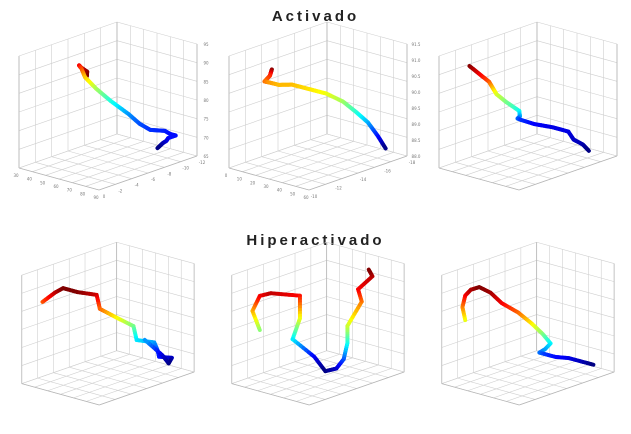  What do you see at coordinates (206, 137) in the screenshot?
I see `z-tick-label: 70` at bounding box center [206, 137].